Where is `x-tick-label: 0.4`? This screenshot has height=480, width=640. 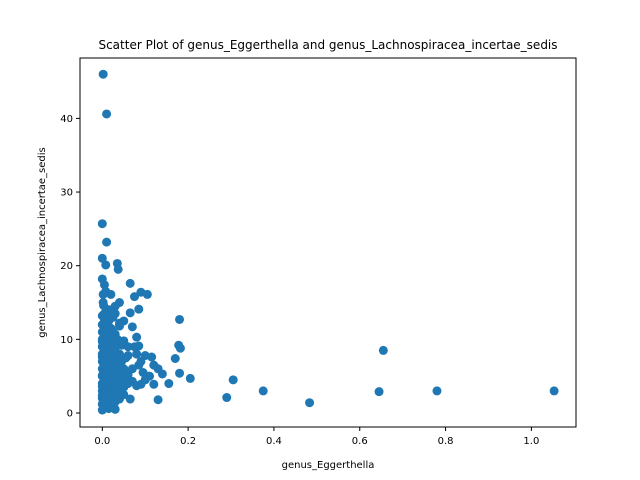 x-tick-label: 0.4 is located at coordinates (274, 441).